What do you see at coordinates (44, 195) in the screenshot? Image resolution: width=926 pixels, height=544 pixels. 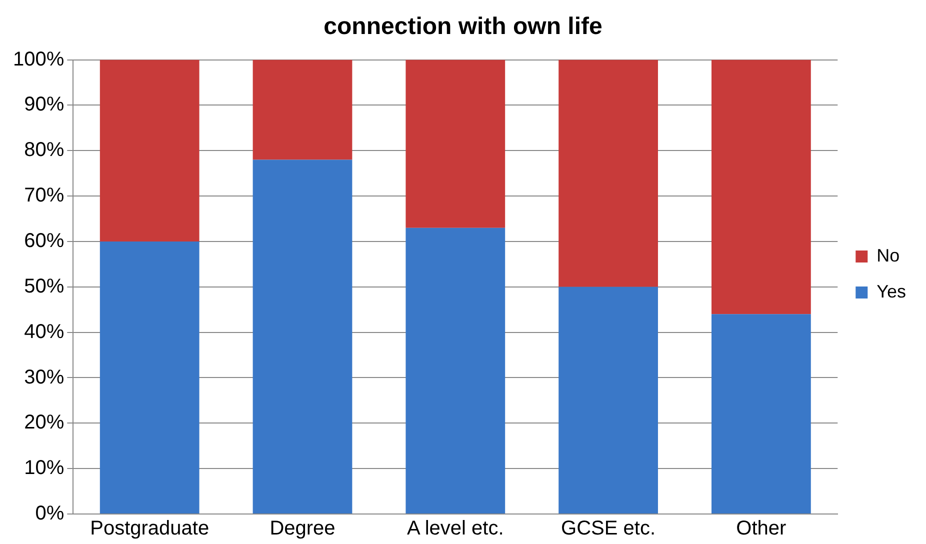 I see `y-tick-label: 70%` at bounding box center [44, 195].